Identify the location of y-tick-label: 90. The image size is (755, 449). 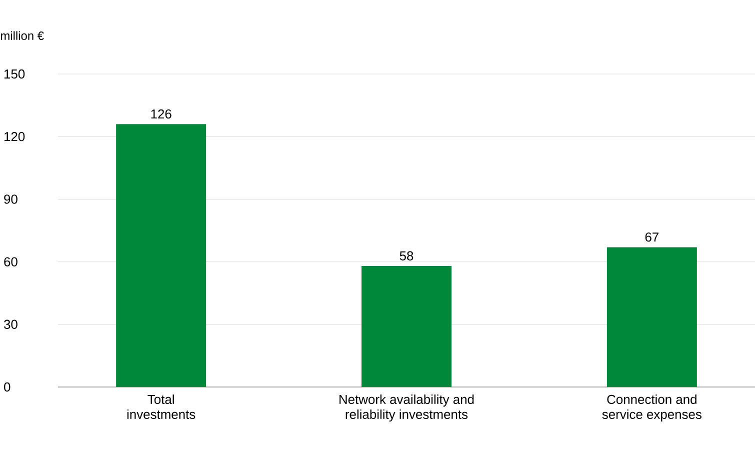
(11, 199).